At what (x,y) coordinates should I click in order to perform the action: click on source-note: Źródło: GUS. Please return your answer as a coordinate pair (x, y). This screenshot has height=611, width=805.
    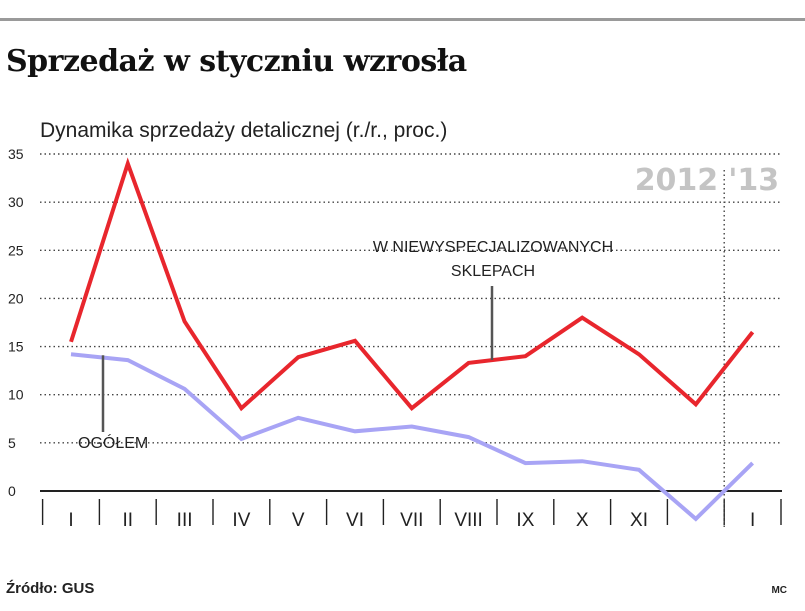
    Looking at the image, I should click on (50, 588).